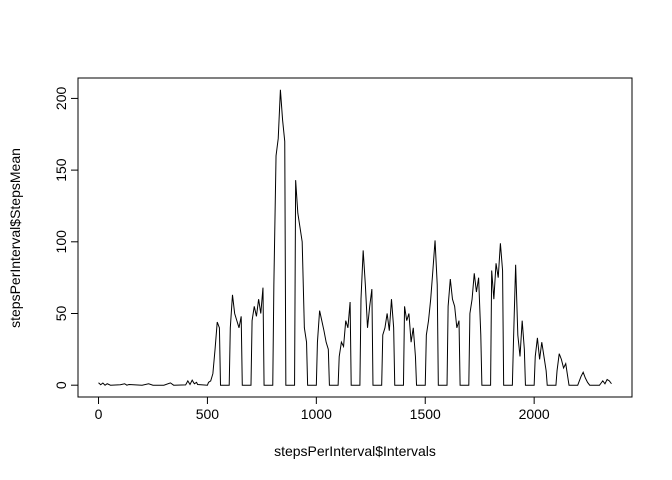  I want to click on y-tick-label: 0, so click(61, 385).